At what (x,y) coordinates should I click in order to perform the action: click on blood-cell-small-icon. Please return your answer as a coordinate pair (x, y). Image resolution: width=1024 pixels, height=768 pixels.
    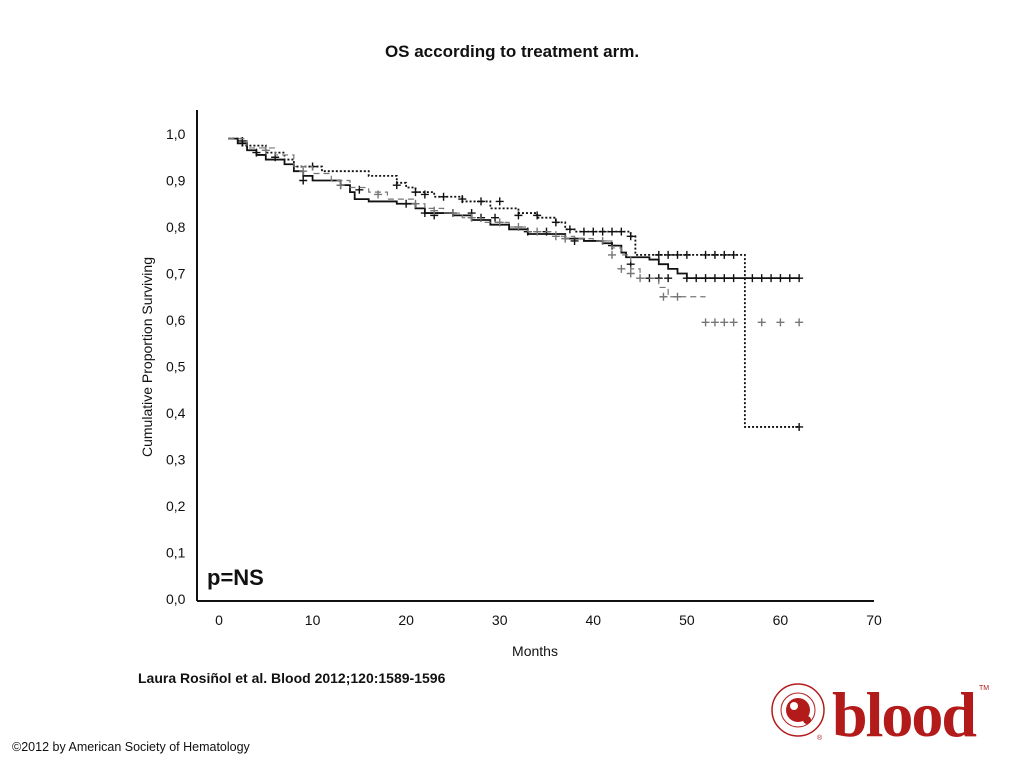
    Looking at the image, I should click on (807, 720).